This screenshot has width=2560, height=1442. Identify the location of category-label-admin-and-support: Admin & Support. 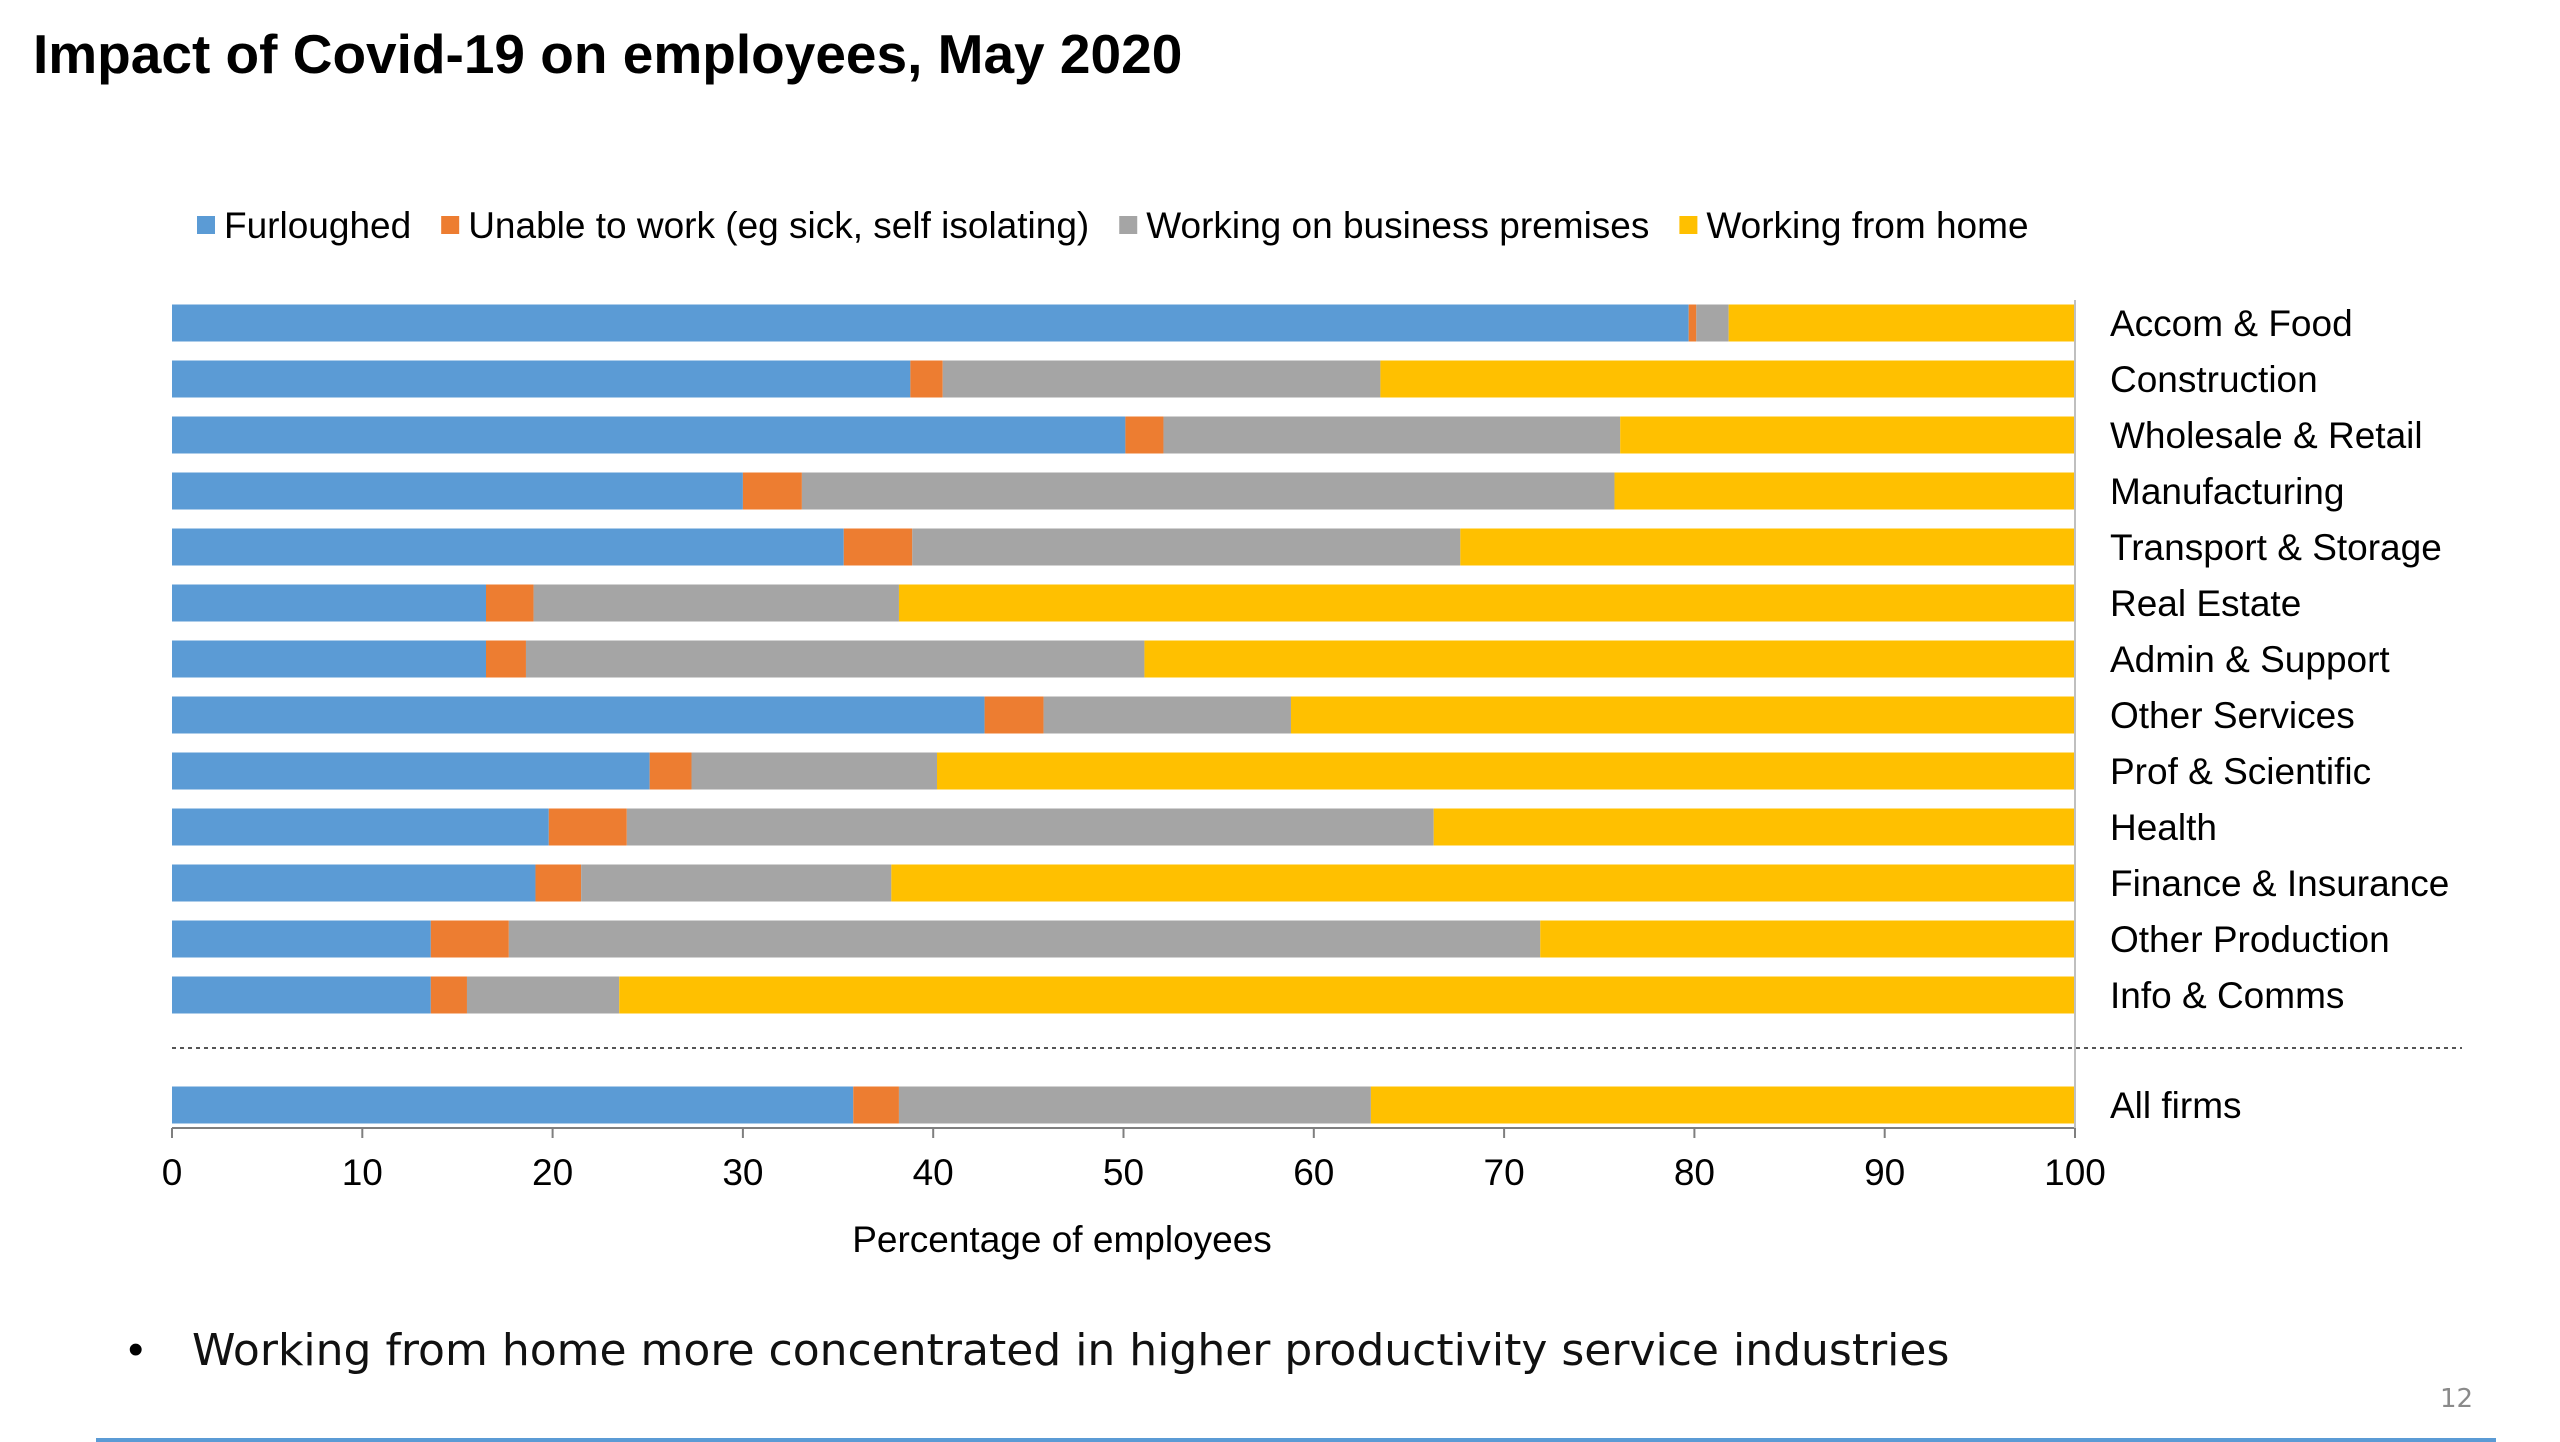
(2250, 659).